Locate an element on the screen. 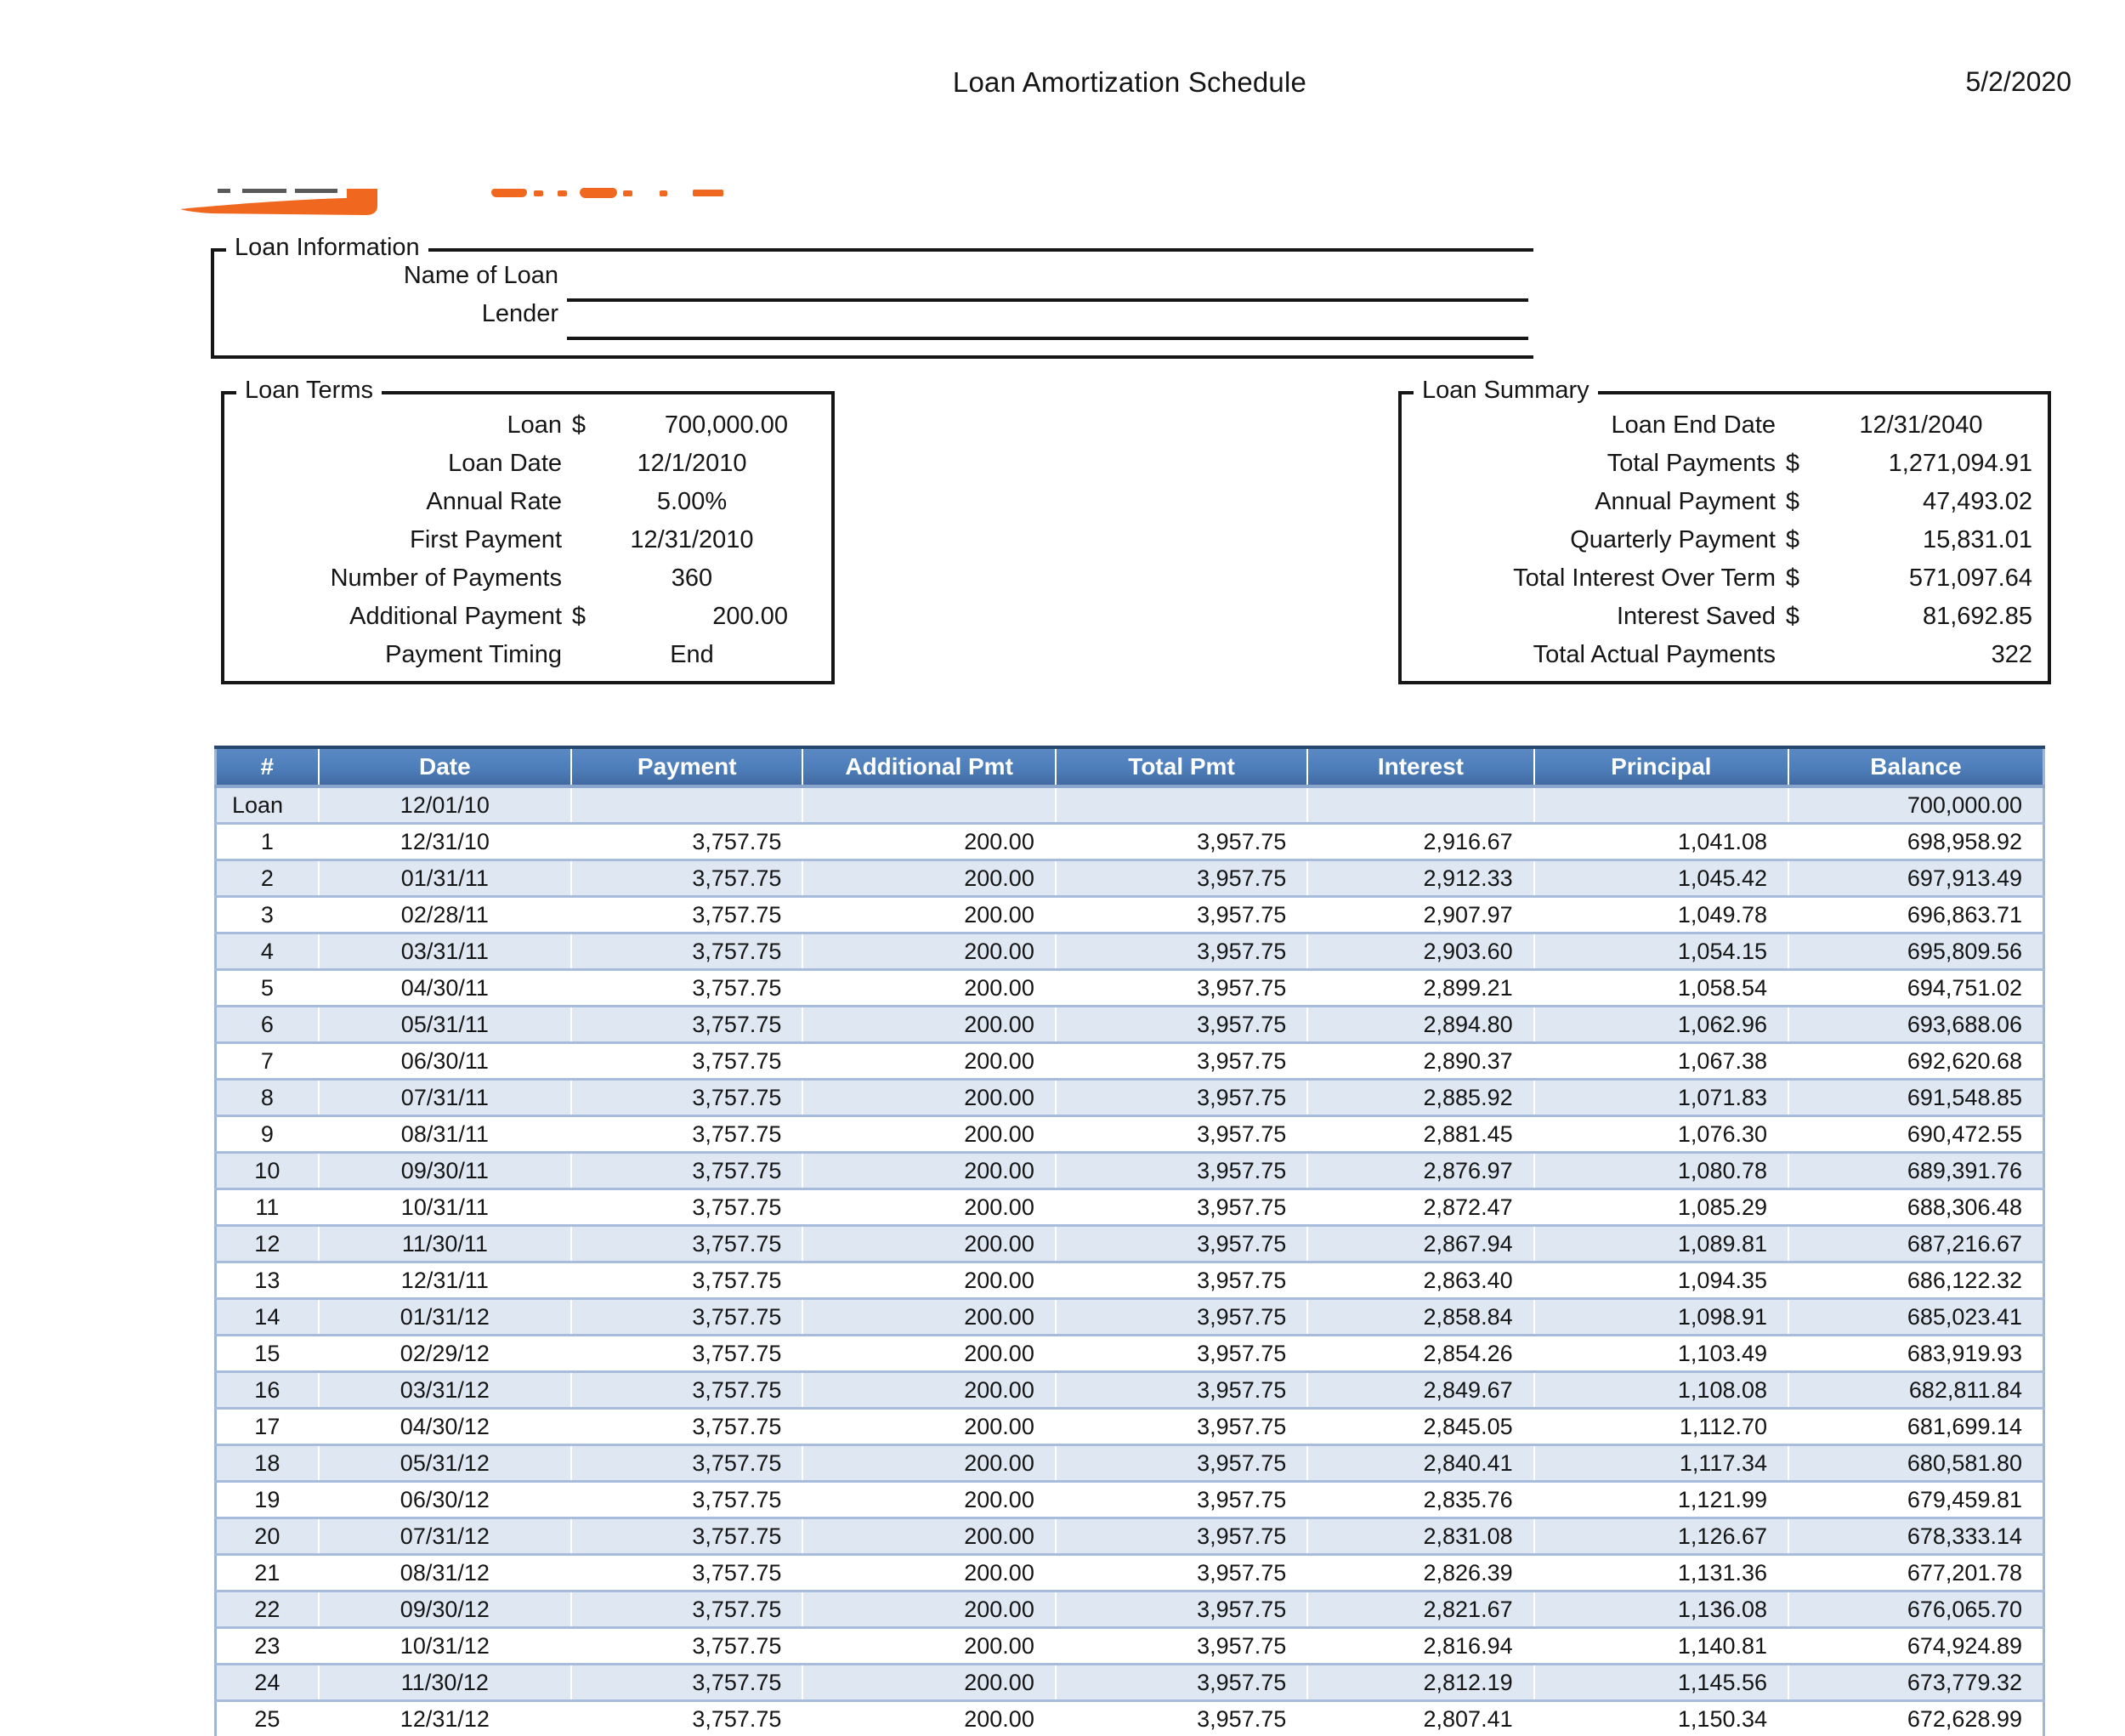 This screenshot has width=2125, height=1736. cell-interest: 2,872.47 is located at coordinates (1420, 1207).